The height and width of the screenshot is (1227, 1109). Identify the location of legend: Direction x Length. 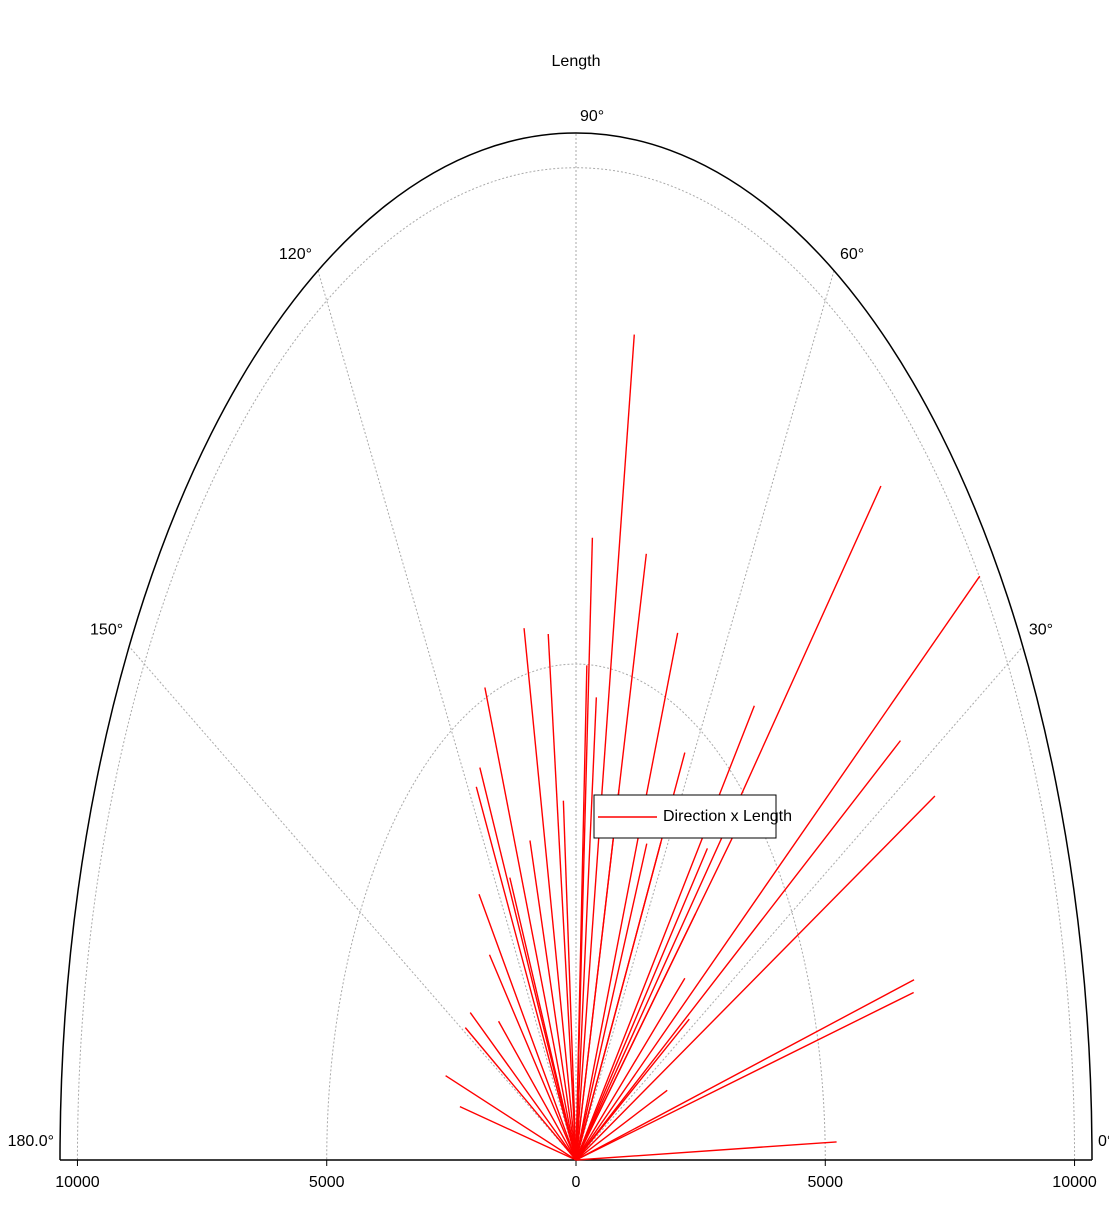
(692, 816).